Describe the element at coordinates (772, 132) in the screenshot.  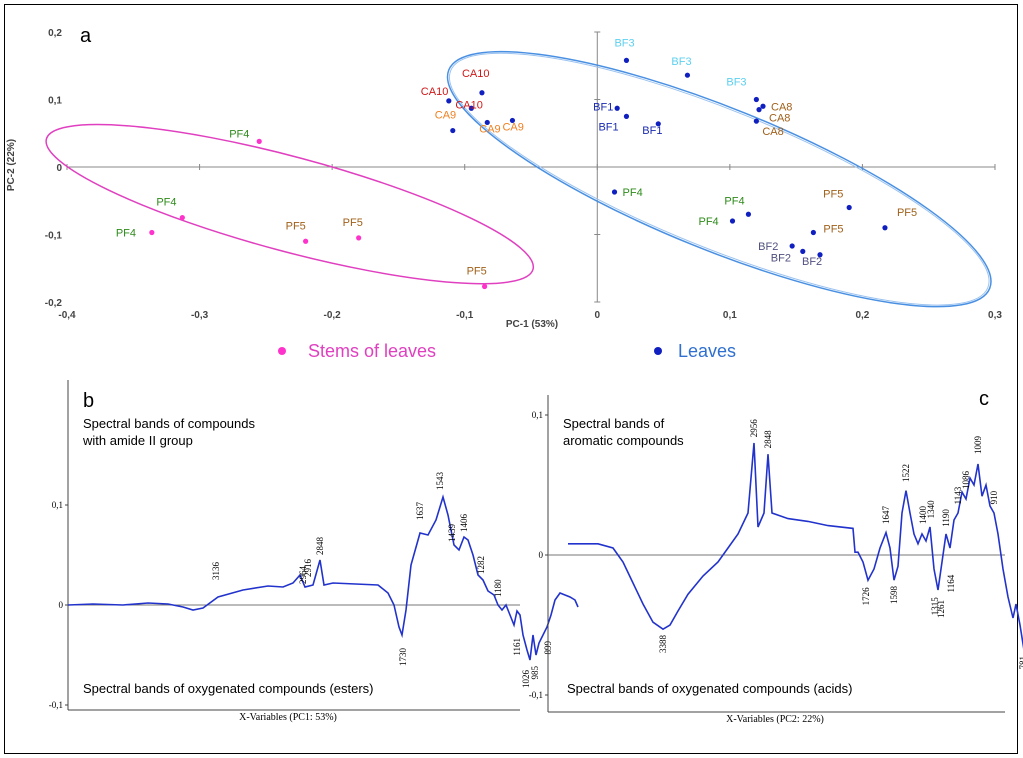
I see `point-label: CA8` at that location.